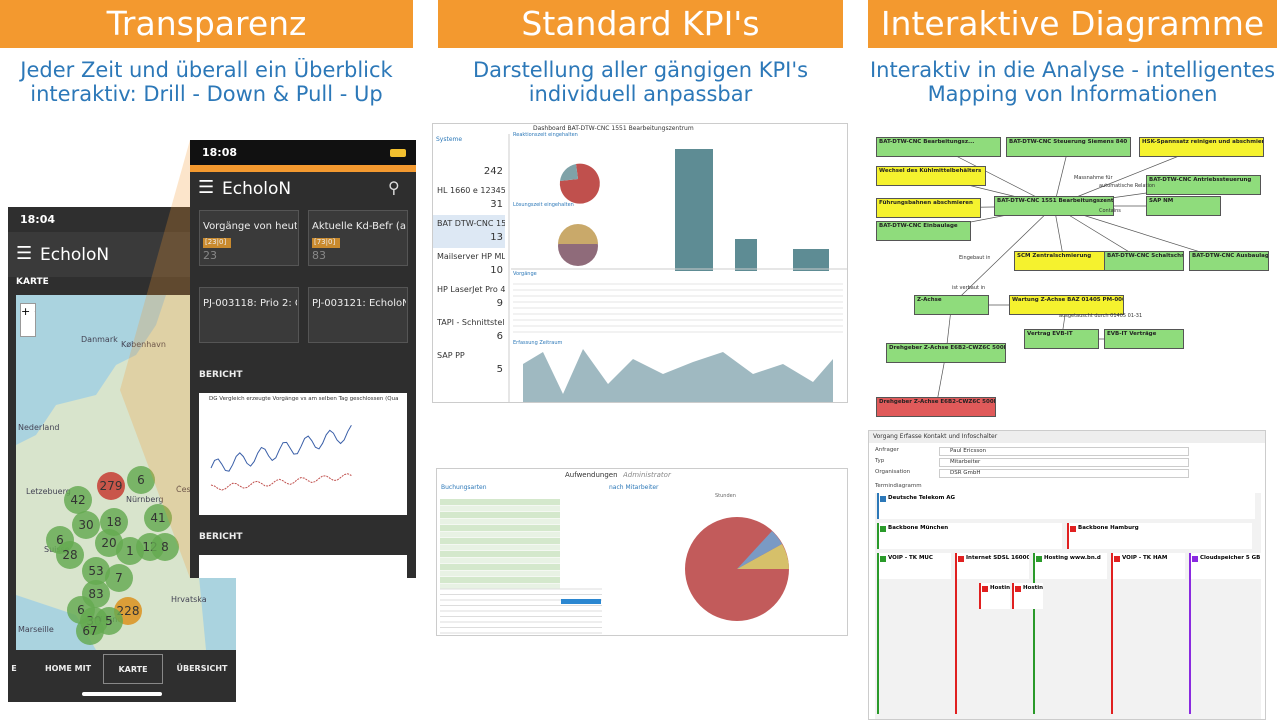  I want to click on diagram-node: BAT-DTW-CNC Einbaulage, so click(923, 231).